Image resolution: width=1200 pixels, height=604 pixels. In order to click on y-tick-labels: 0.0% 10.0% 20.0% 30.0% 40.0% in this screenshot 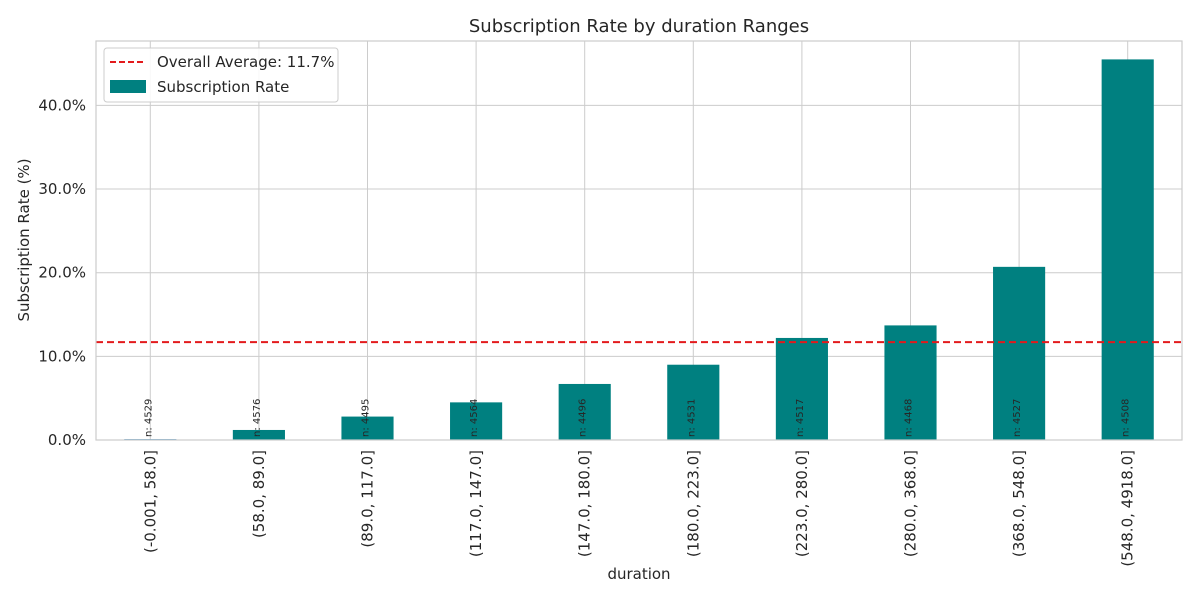, I will do `click(62, 272)`.